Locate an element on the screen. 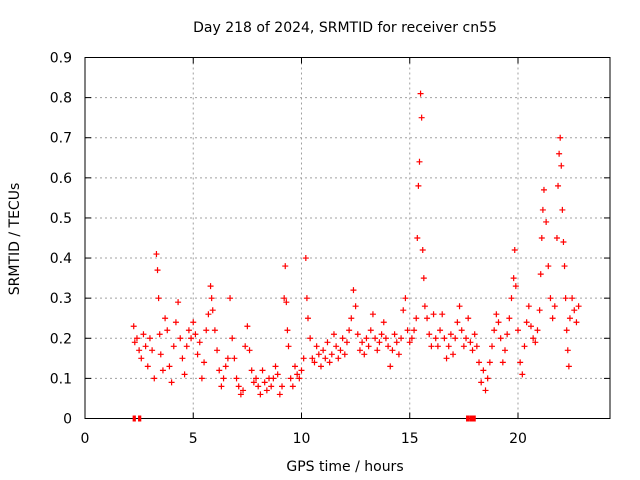 This screenshot has width=640, height=480. gap-marker is located at coordinates (134, 418).